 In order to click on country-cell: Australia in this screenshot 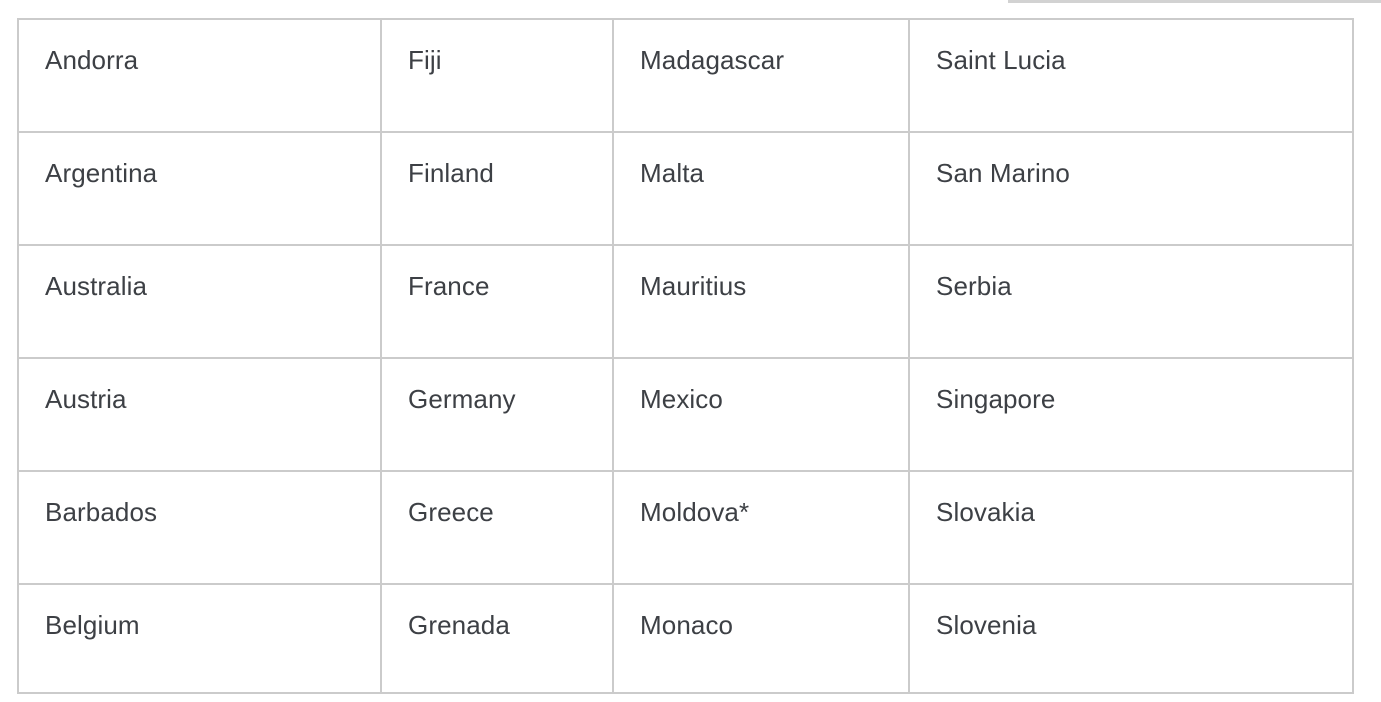, I will do `click(199, 301)`.